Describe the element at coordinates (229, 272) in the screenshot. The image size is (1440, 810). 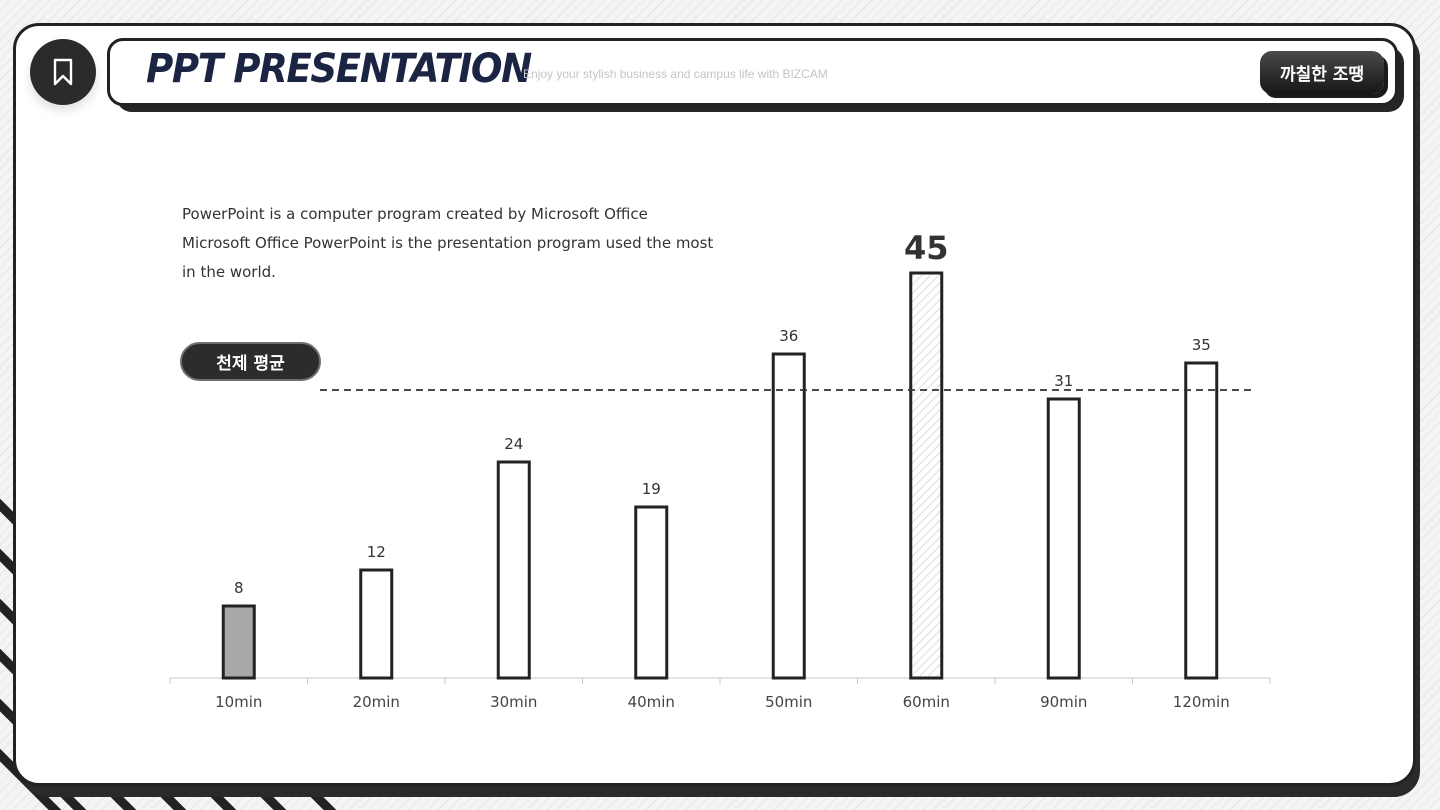
I see `description-line-3: in the world.` at that location.